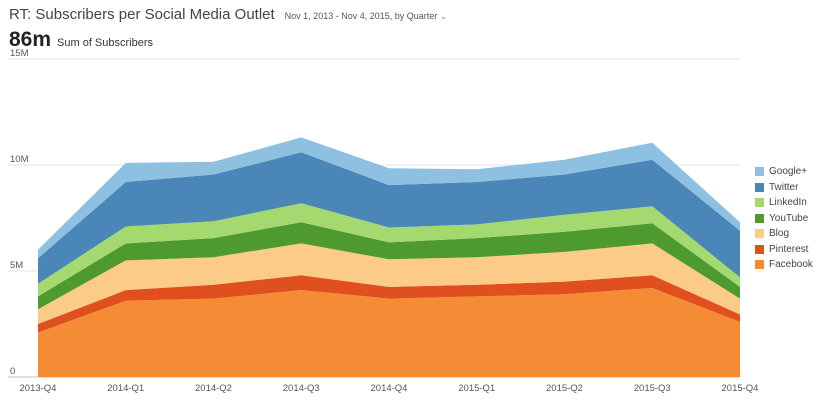 This screenshot has width=820, height=404. What do you see at coordinates (125, 388) in the screenshot?
I see `x-tick-label: 2014-Q1` at bounding box center [125, 388].